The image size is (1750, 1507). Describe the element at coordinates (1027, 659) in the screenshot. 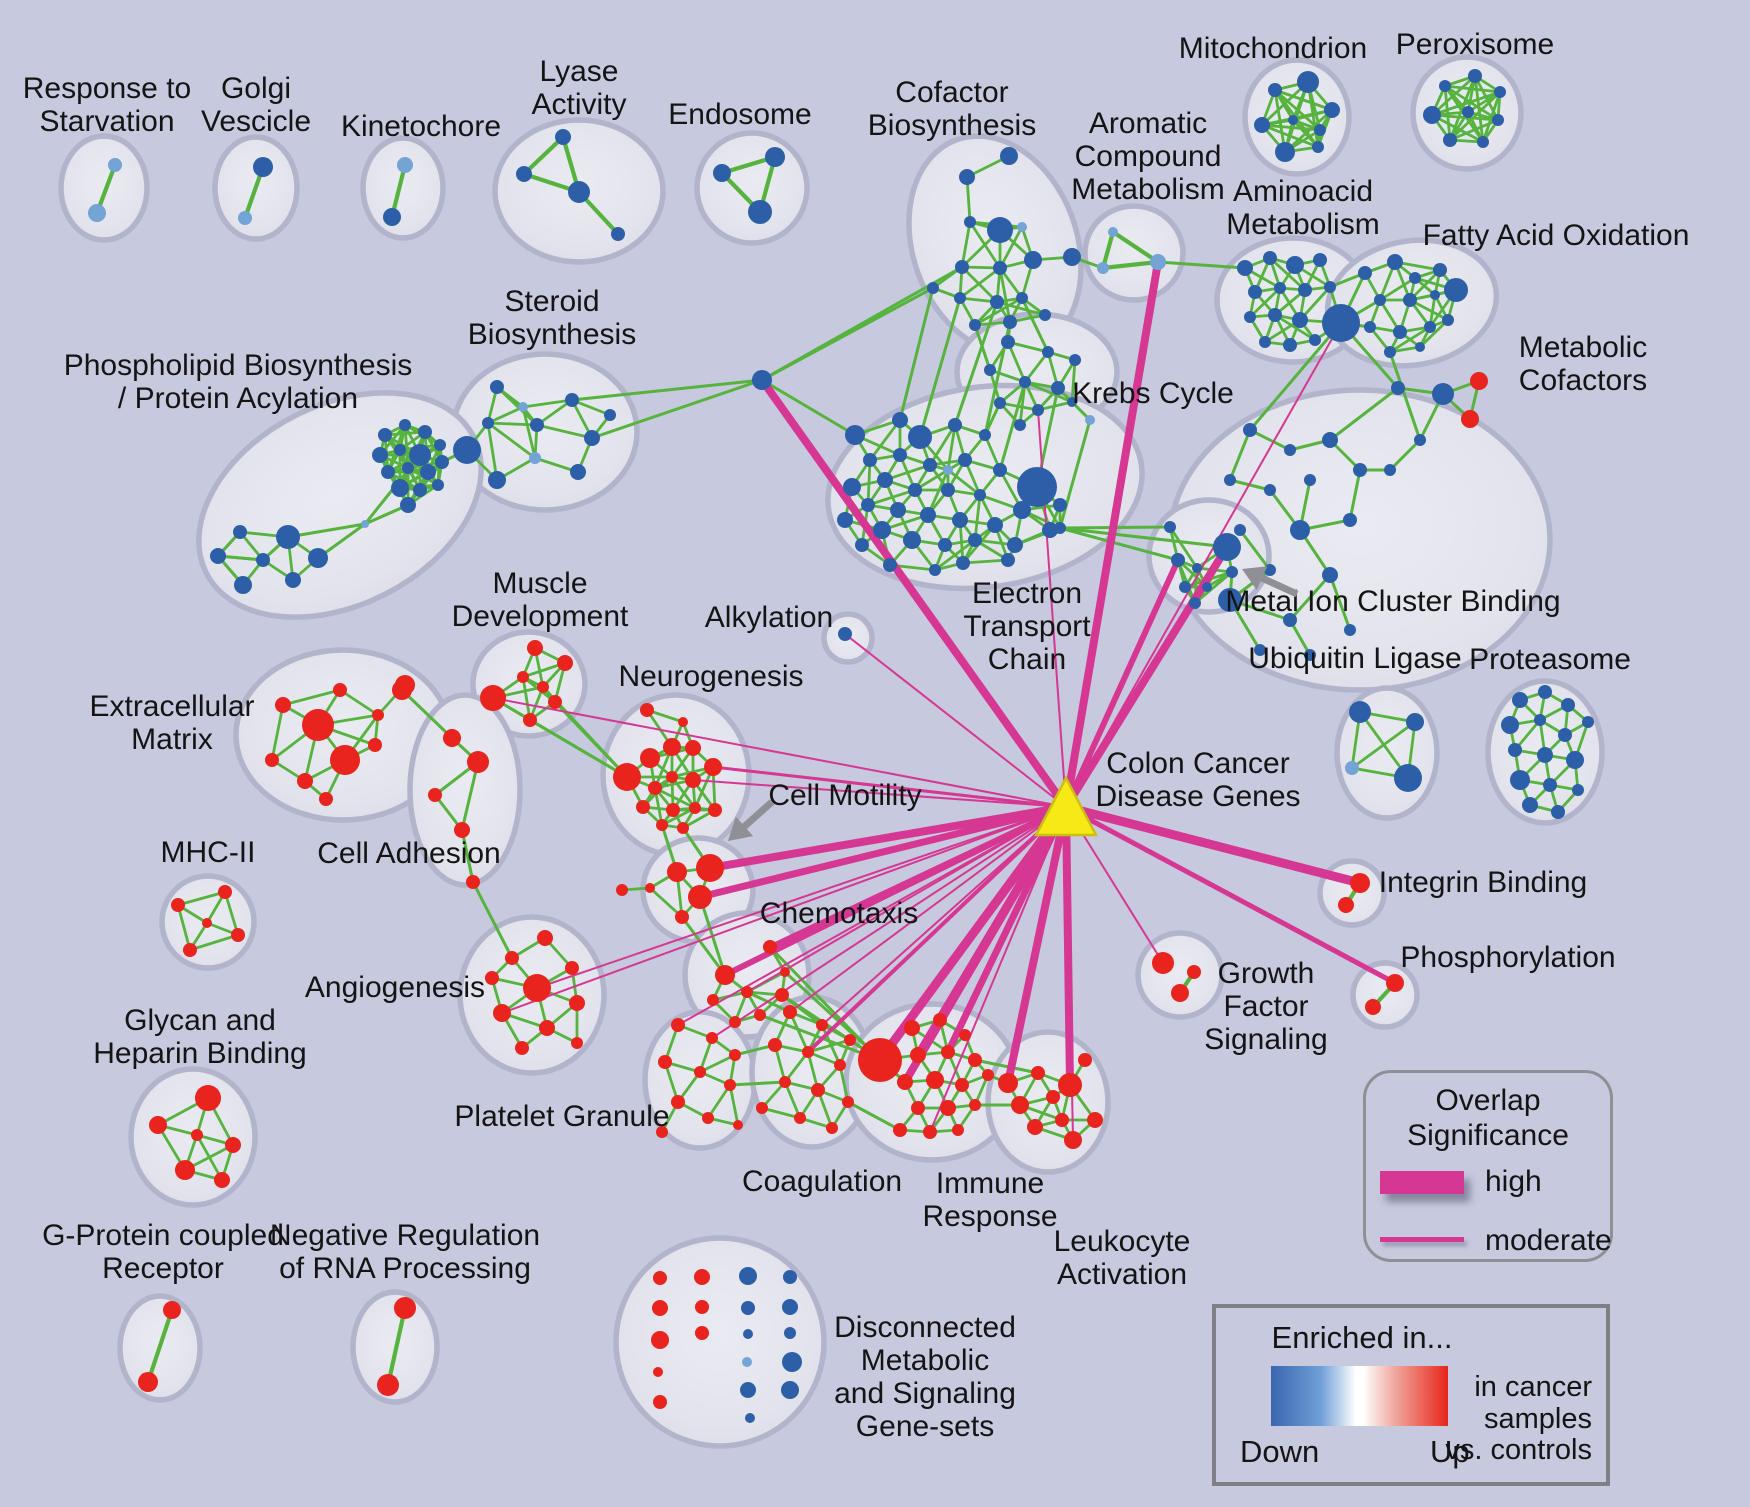

I see `cluster-label-electron-transport-chain: Chain` at that location.